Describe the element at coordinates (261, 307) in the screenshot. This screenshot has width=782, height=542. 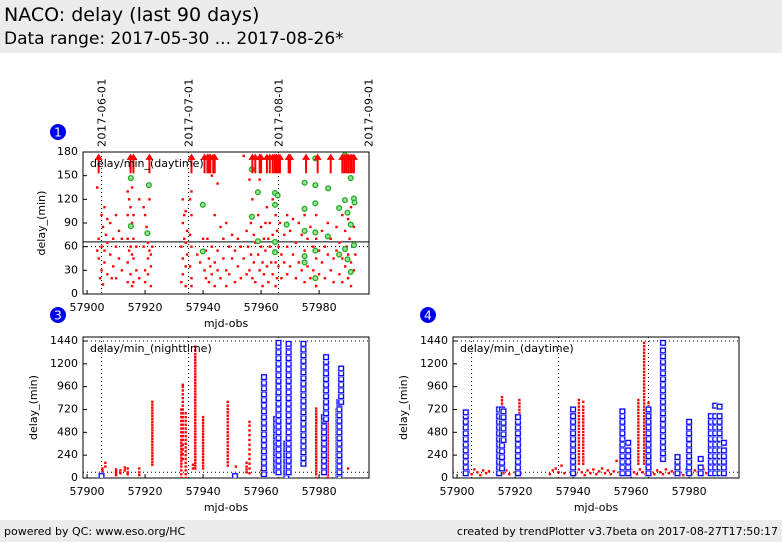
I see `x-tick-label: 57960` at that location.